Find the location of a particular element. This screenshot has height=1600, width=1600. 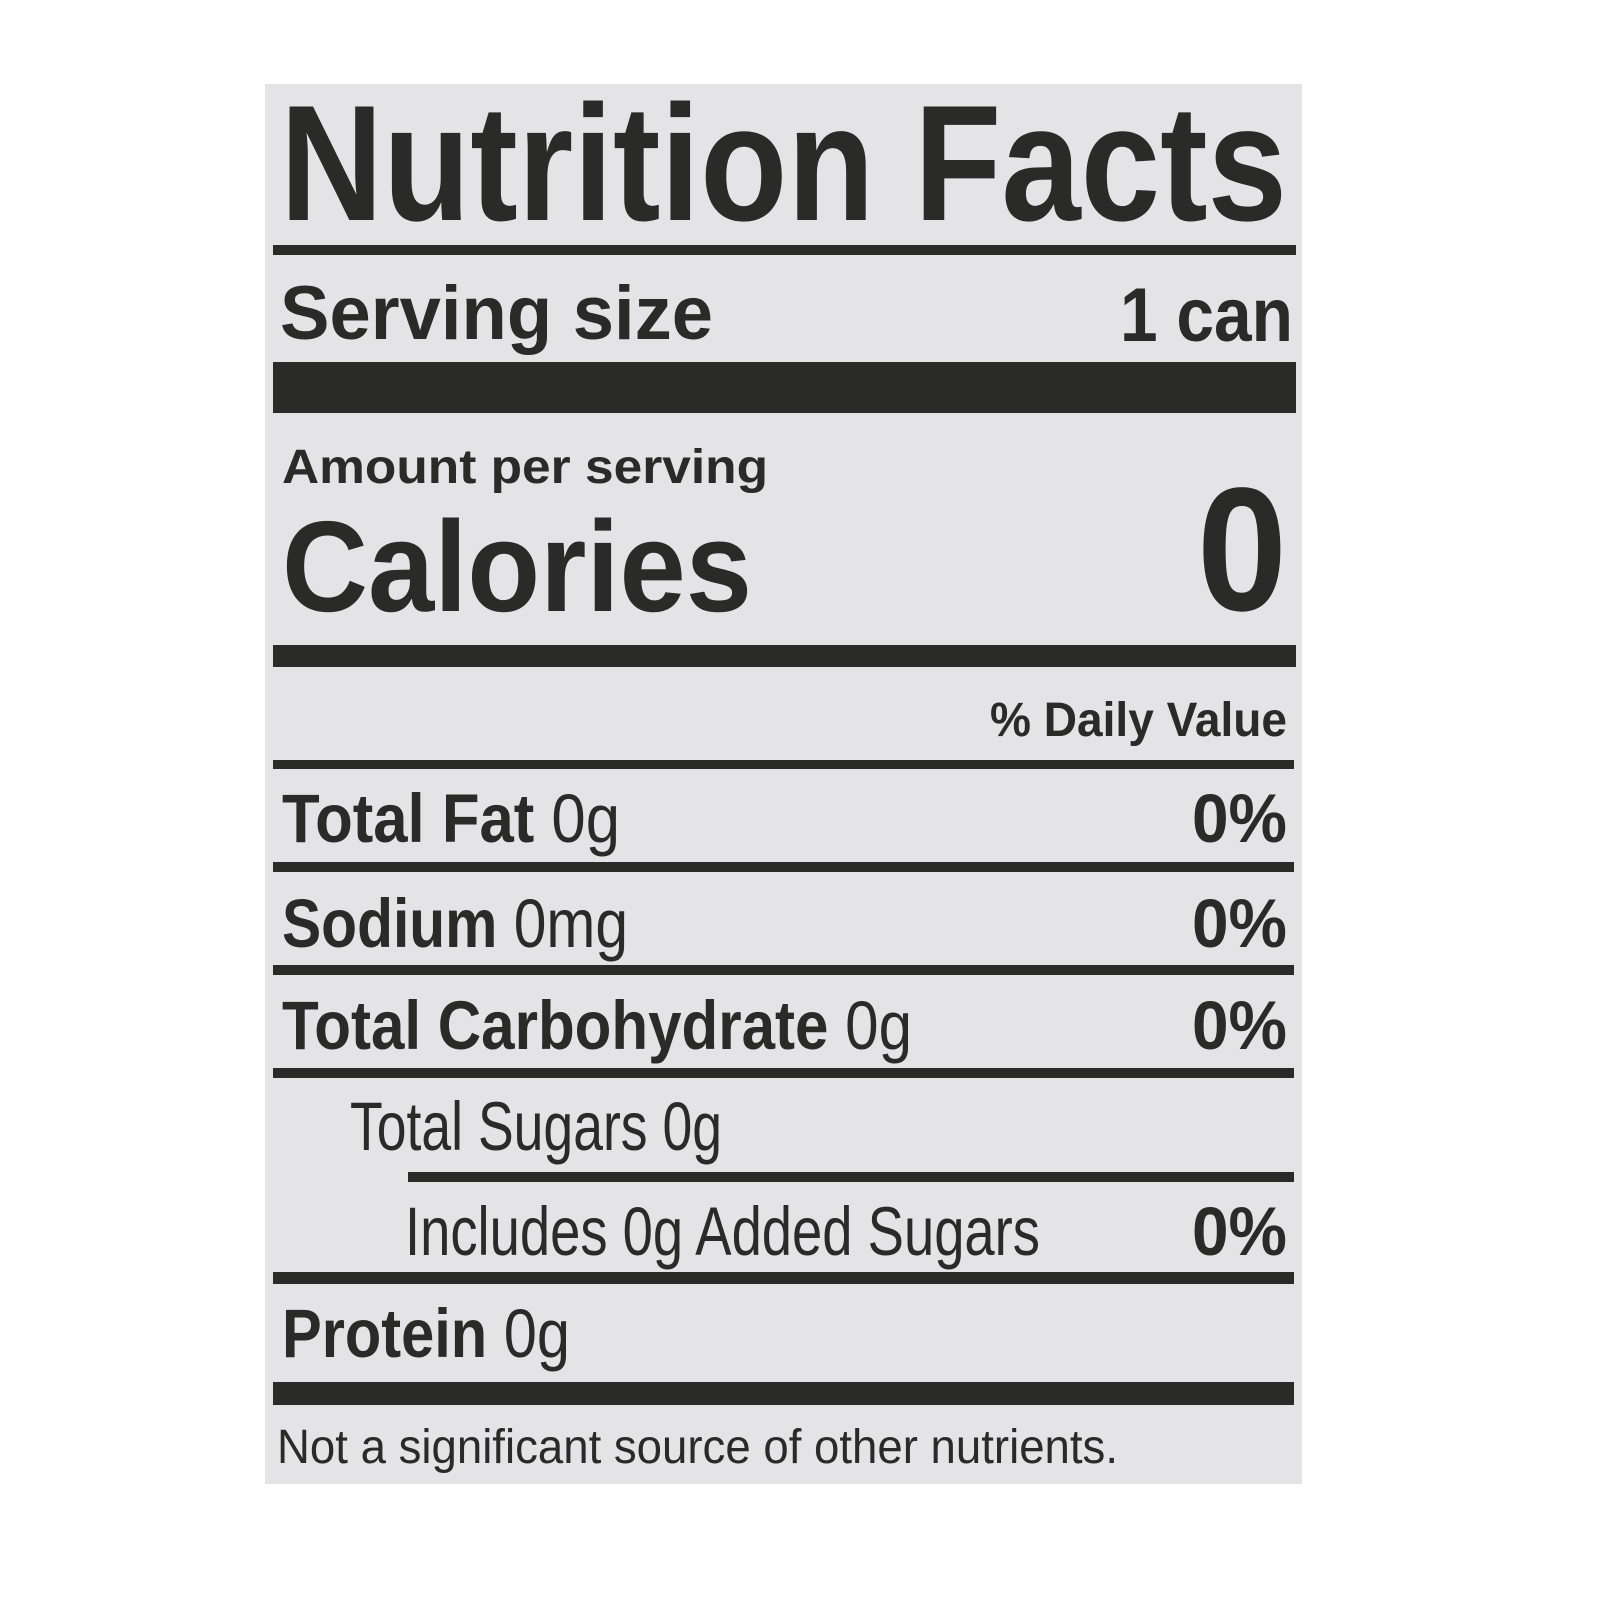

nutrient-row-total-sugars: Total Sugars 0g is located at coordinates (536, 1126).